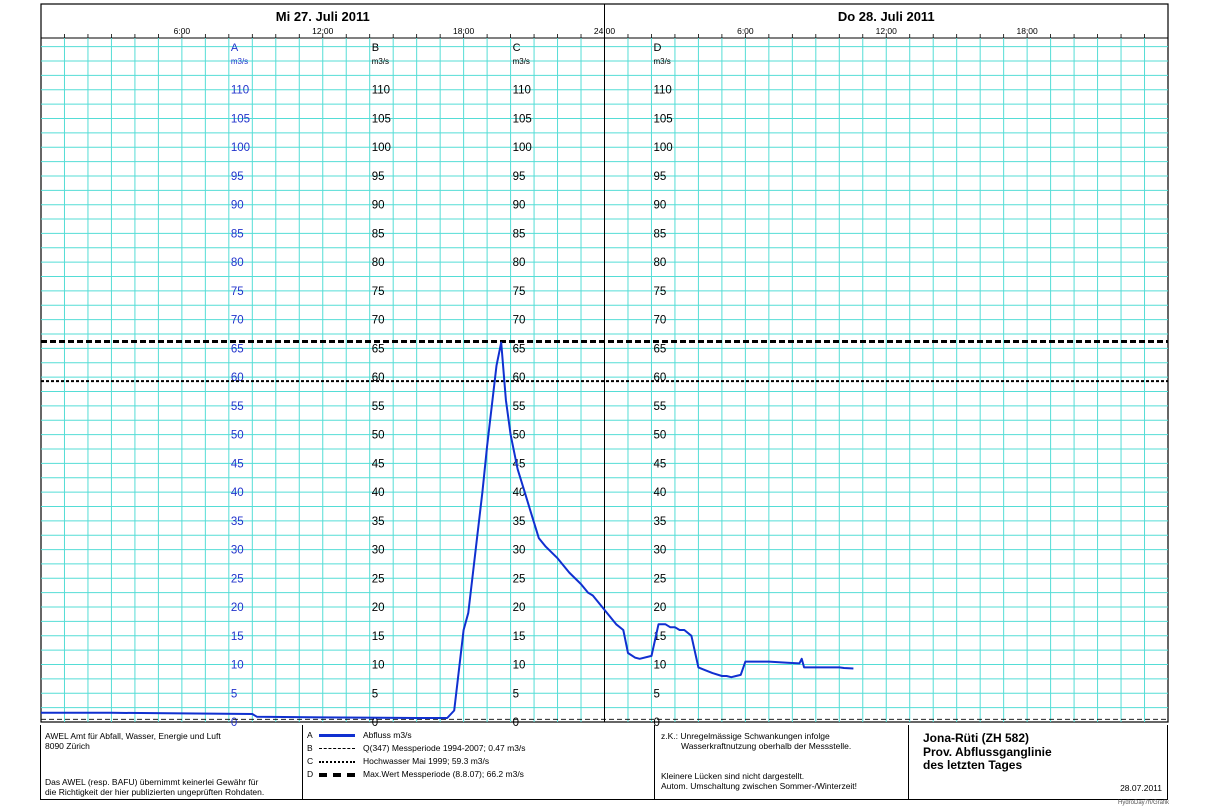 The width and height of the screenshot is (1210, 807). Describe the element at coordinates (444, 748) in the screenshot. I see `legend-label: Q(347) Messperiode 1994-2007; 0.47 m3/s` at that location.